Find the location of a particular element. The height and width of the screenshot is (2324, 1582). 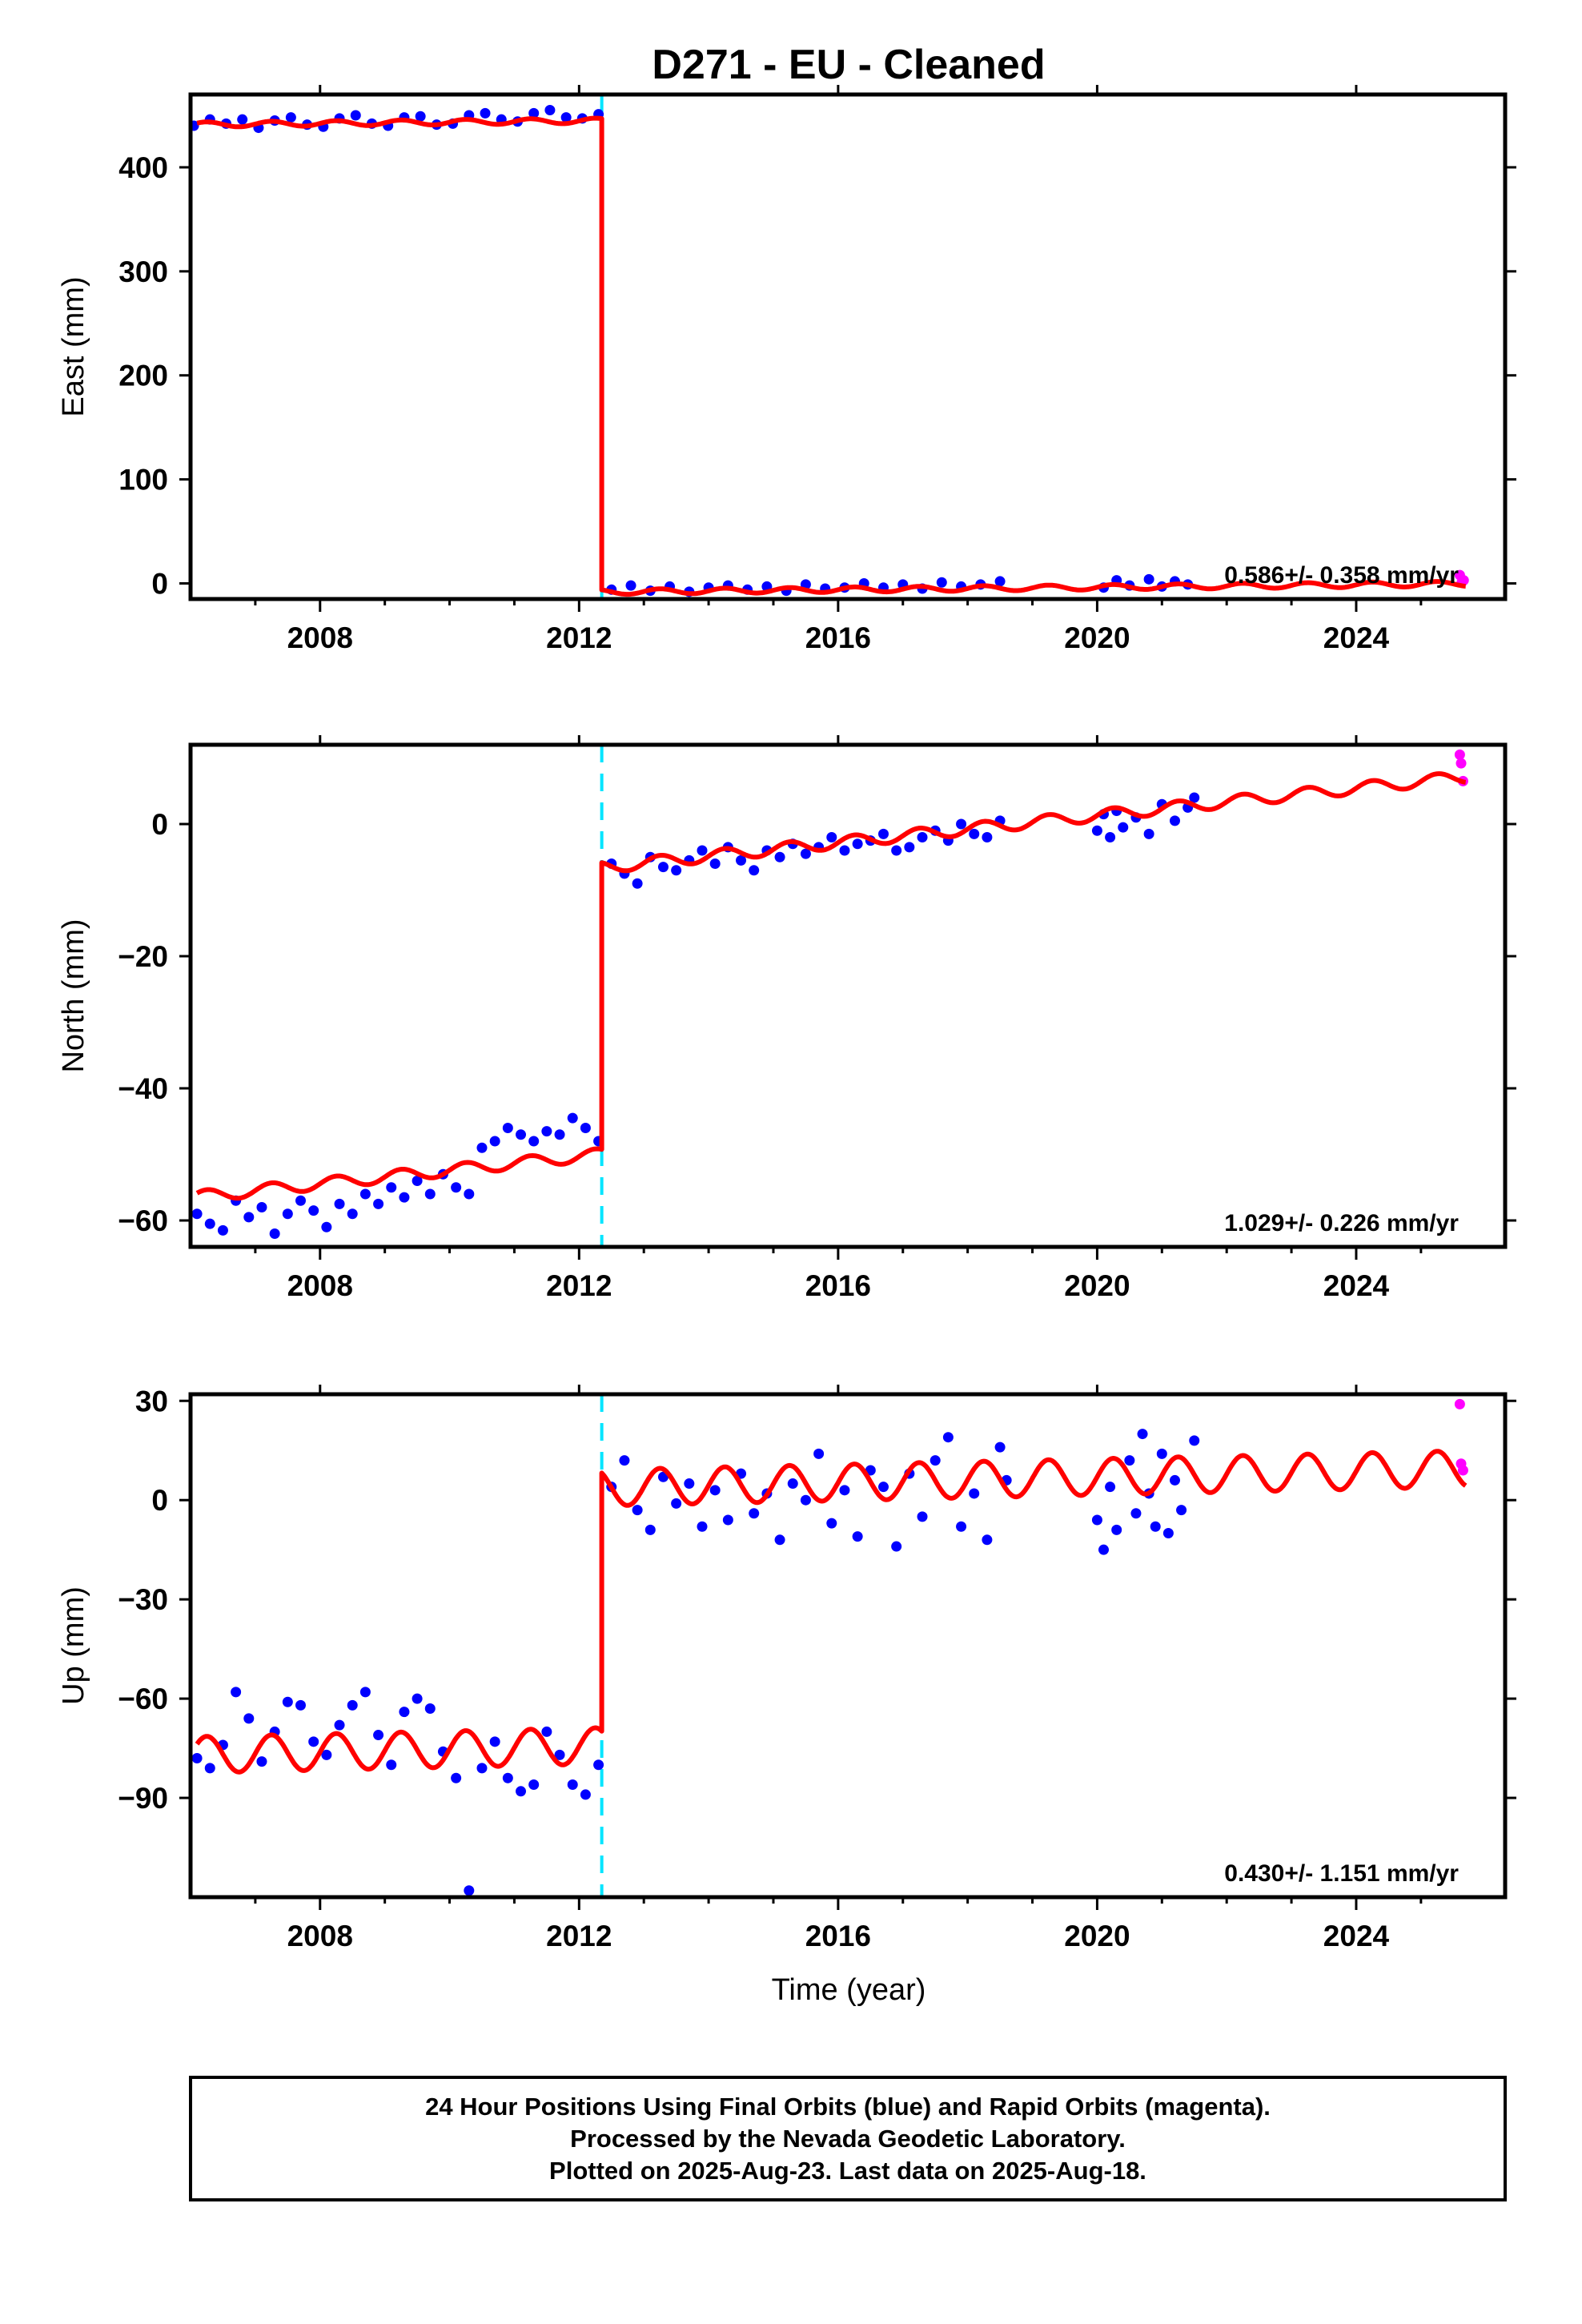

east-xtick-label-2024: 2024 is located at coordinates (1356, 637).